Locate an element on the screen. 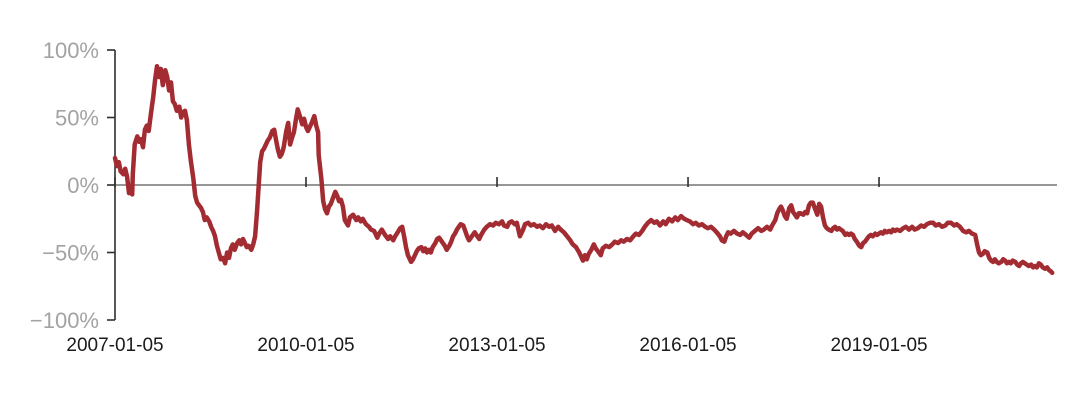 This screenshot has height=400, width=1080. y-tick-label: 100% is located at coordinates (71, 50).